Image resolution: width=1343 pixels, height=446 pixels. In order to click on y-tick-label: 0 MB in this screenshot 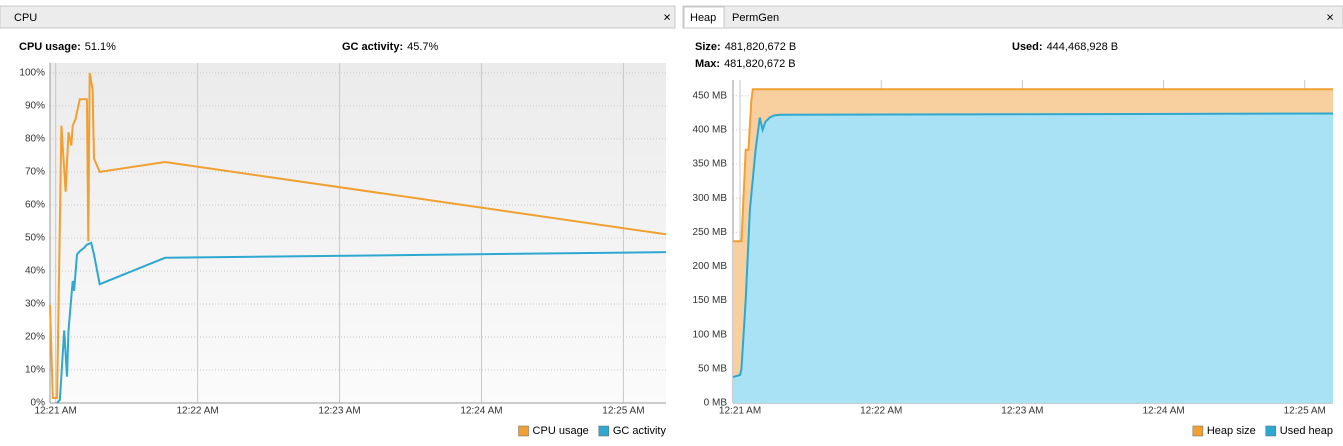, I will do `click(716, 403)`.